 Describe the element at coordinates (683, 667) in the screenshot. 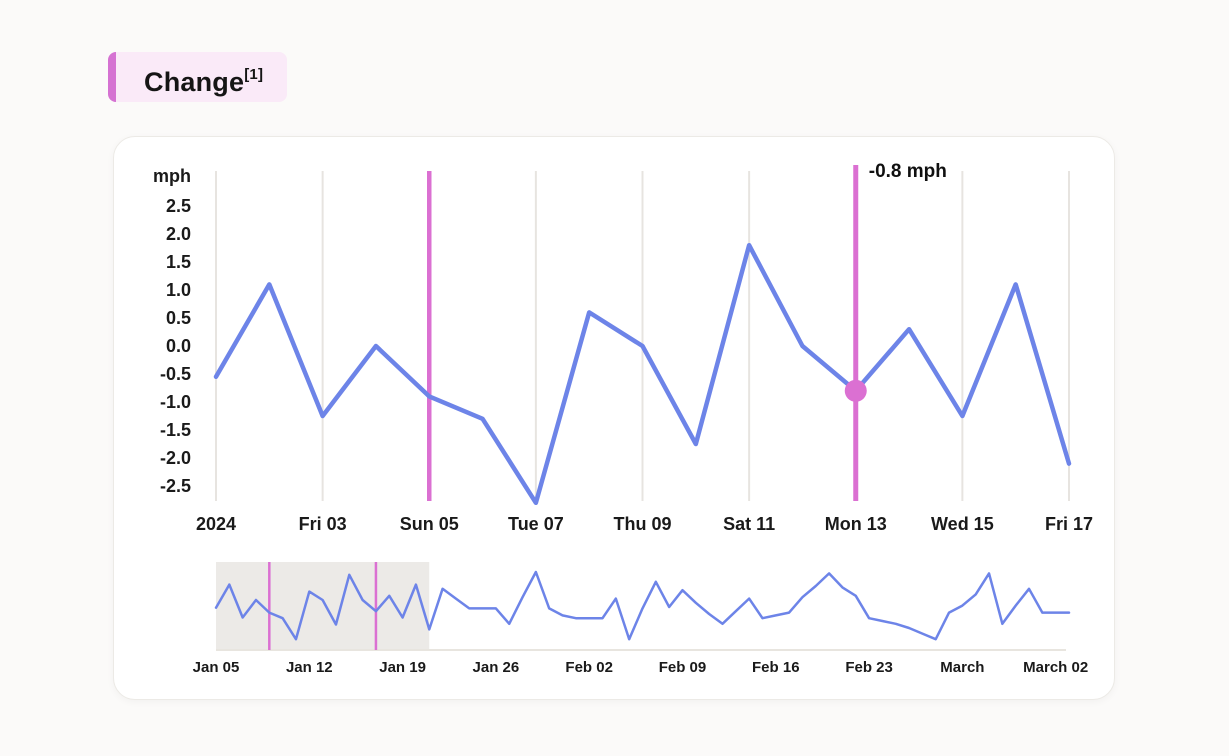

I see `overview-tick-label: Feb 09` at that location.